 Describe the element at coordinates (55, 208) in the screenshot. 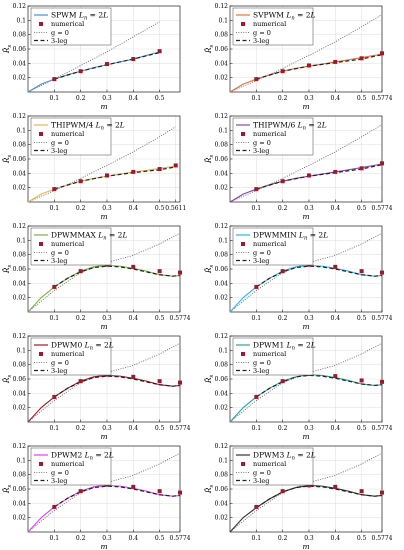

I see `x-tick-label: 0.1` at that location.